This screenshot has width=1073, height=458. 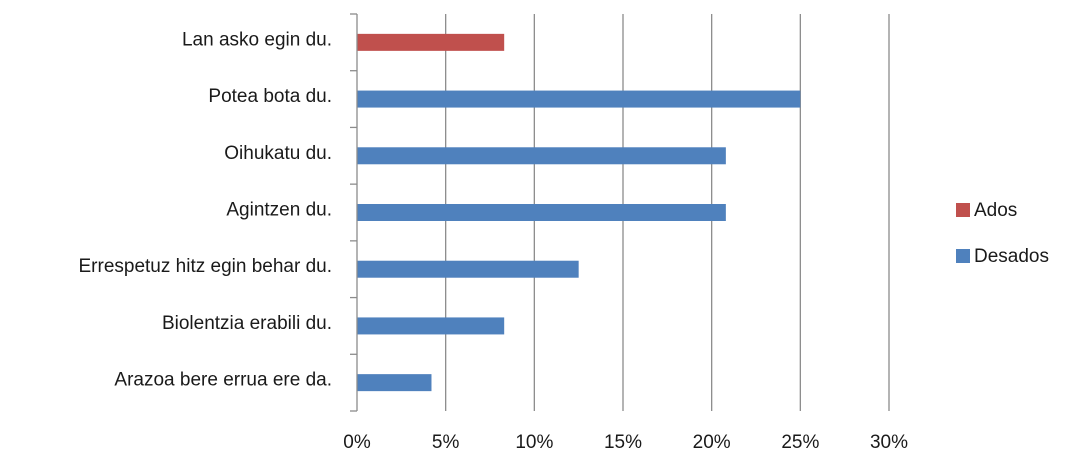 What do you see at coordinates (278, 153) in the screenshot?
I see `category-label: Oihukatu du.` at bounding box center [278, 153].